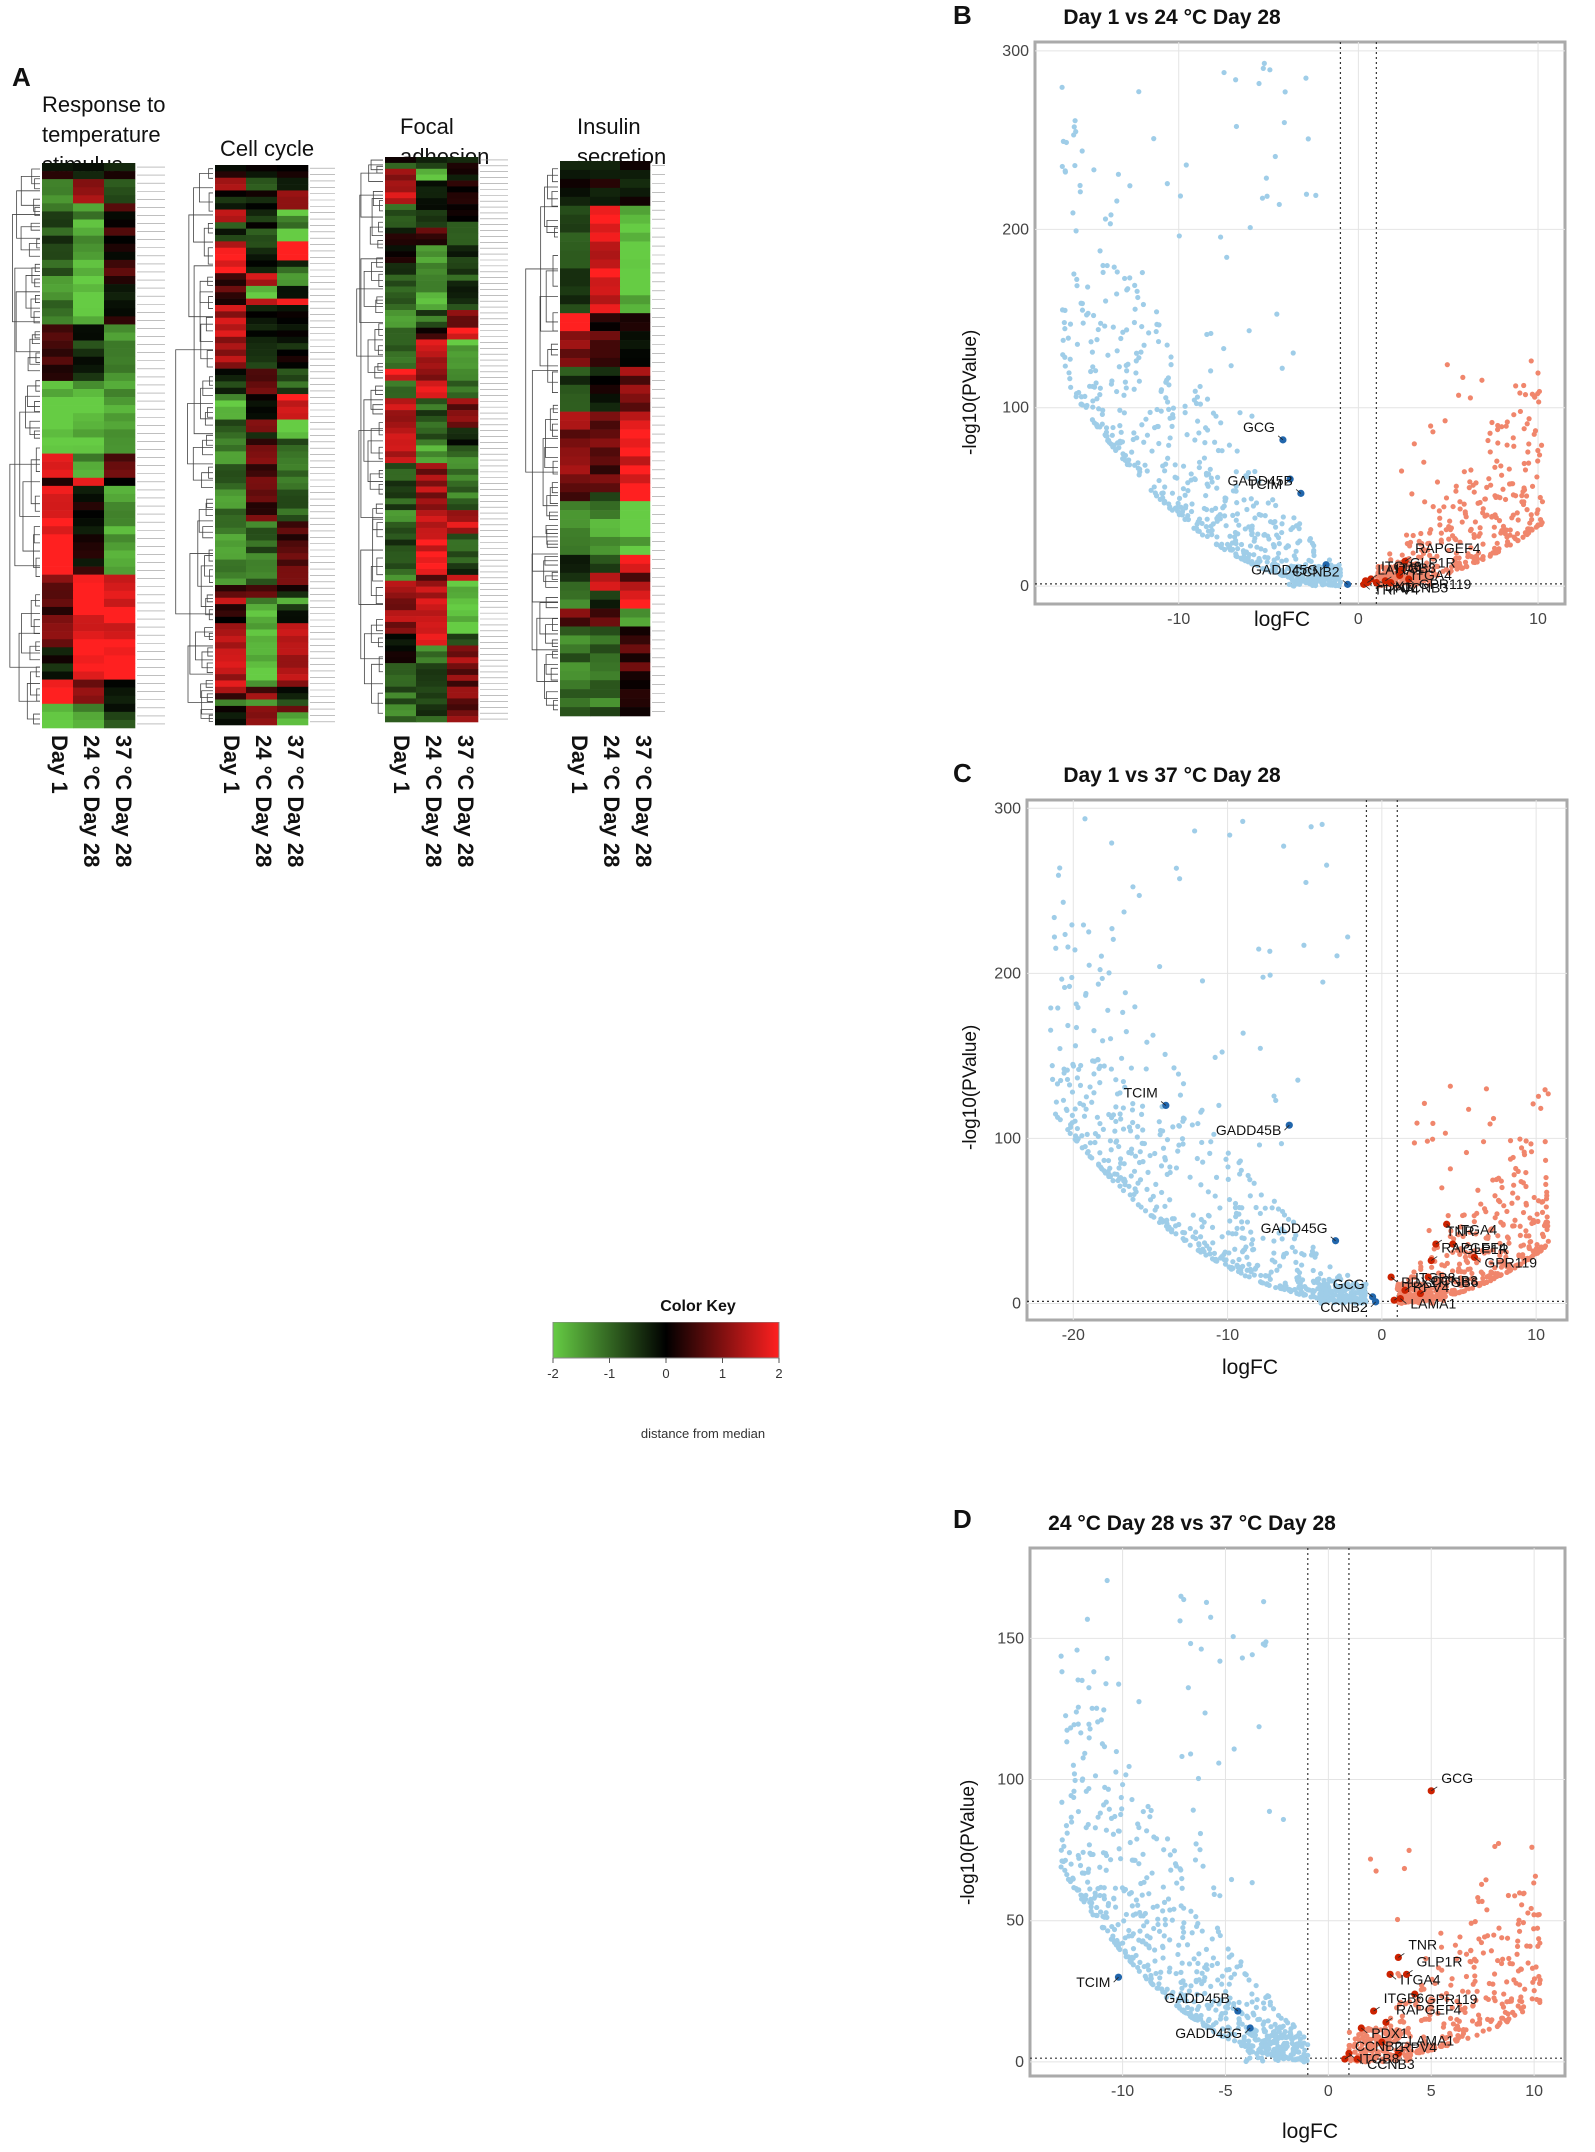 The width and height of the screenshot is (1595, 2152). What do you see at coordinates (962, 15) in the screenshot?
I see `panel-label-b: B` at bounding box center [962, 15].